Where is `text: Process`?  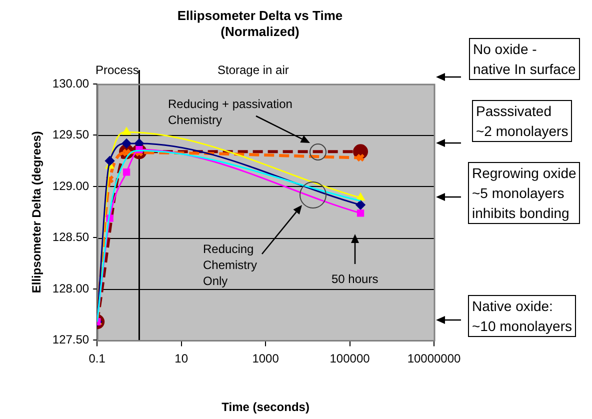 text: Process is located at coordinates (117, 70).